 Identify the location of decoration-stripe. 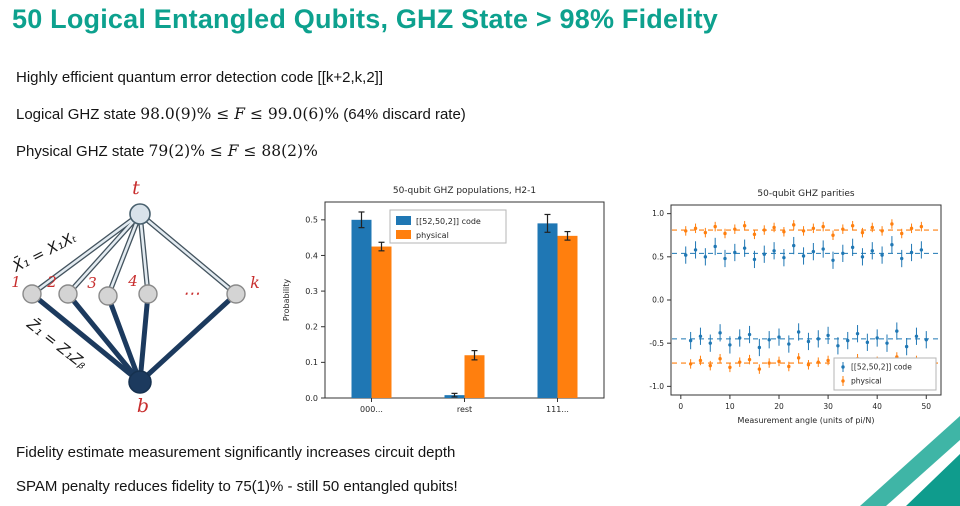
(910, 461).